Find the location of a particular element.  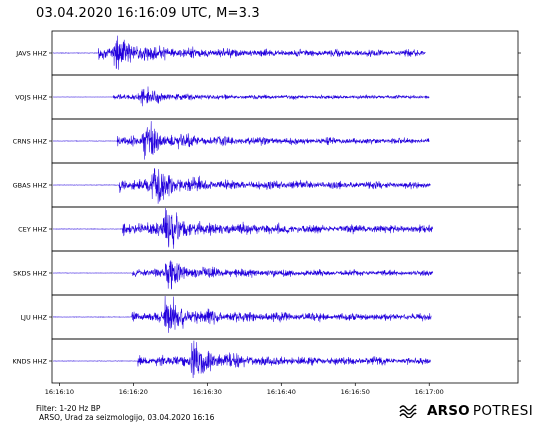

station-label: SKDS HHZ is located at coordinates (30, 273).